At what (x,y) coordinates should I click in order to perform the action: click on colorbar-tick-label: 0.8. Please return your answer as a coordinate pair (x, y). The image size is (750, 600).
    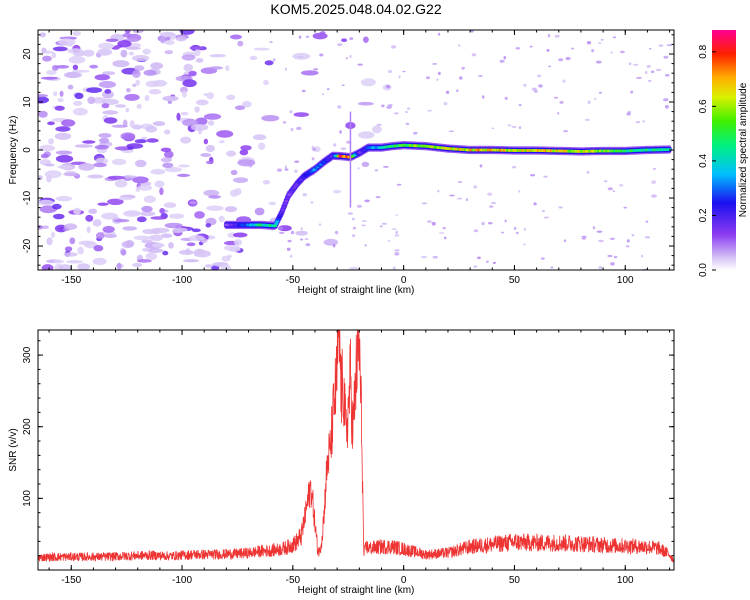
    Looking at the image, I should click on (703, 51).